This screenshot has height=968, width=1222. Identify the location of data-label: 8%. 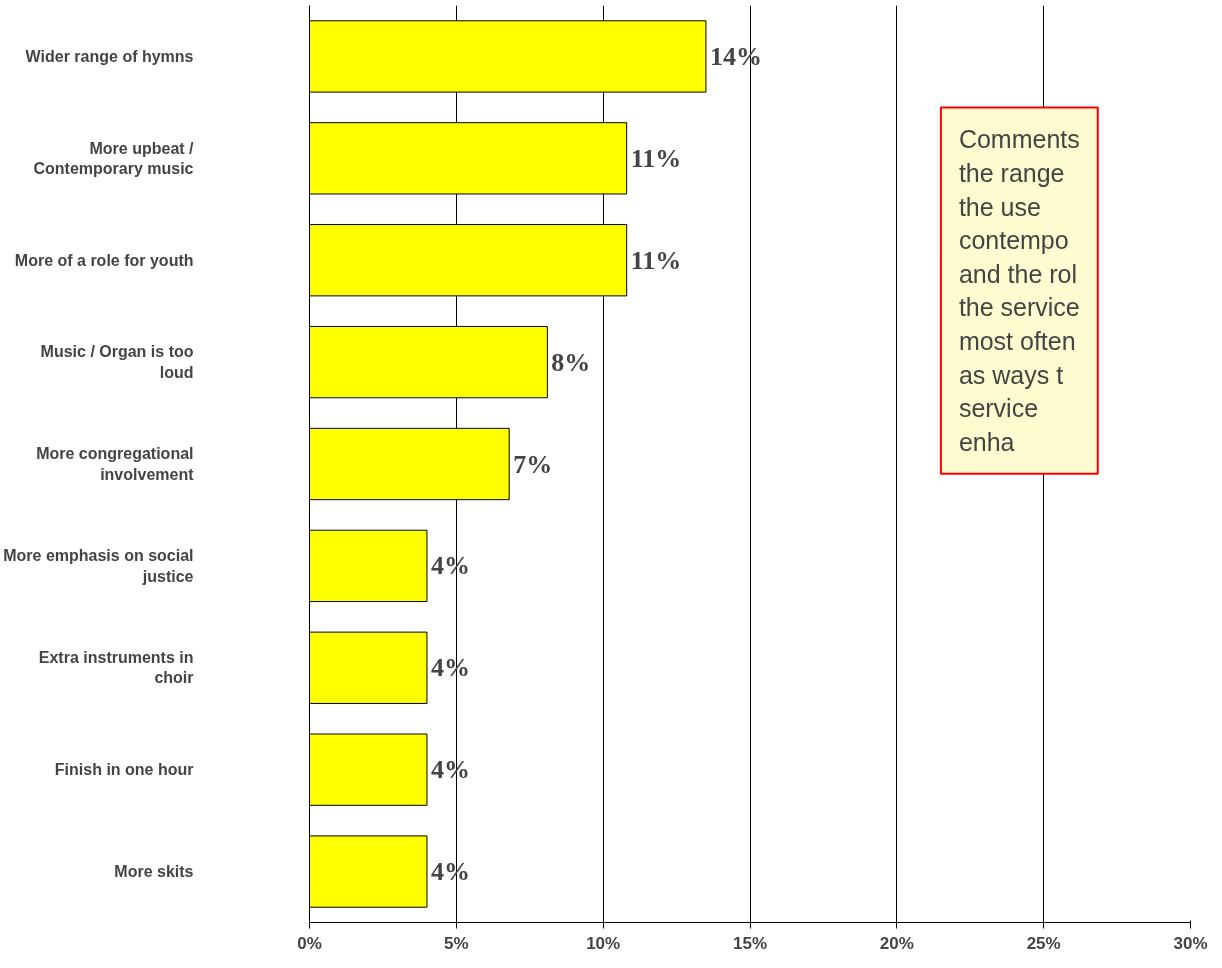
(571, 362).